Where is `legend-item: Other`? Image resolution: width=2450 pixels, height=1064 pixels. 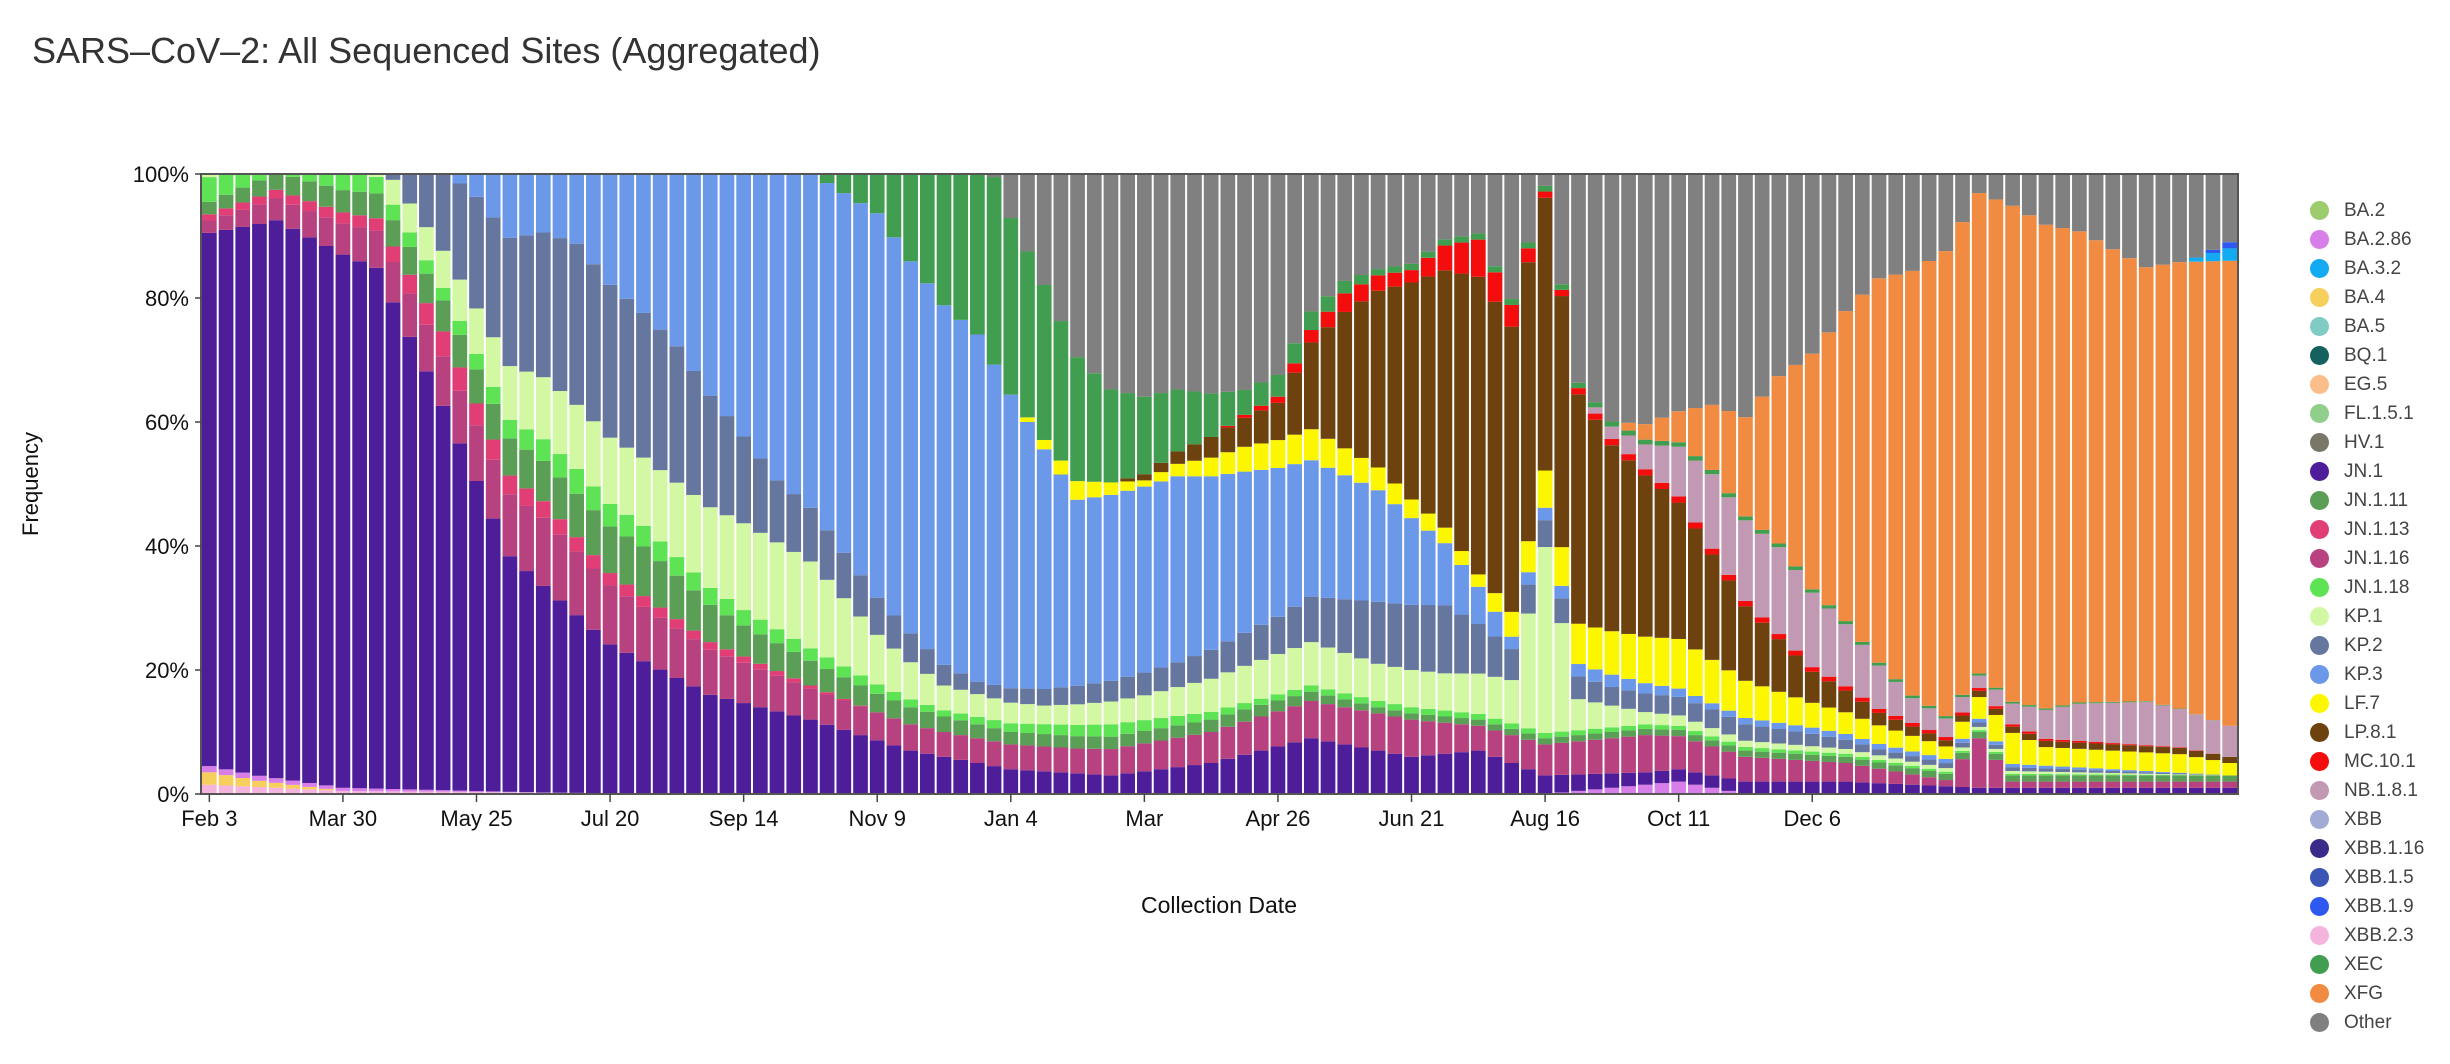 legend-item: Other is located at coordinates (2367, 1022).